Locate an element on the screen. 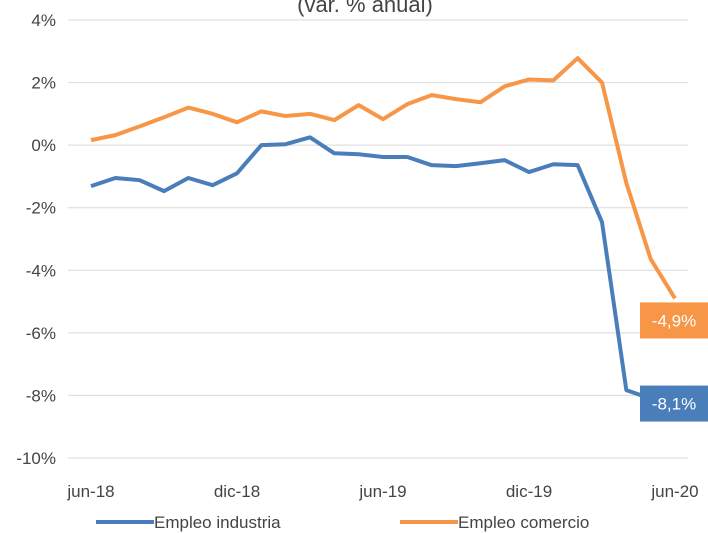  y-tick-label: -2% is located at coordinates (41, 208).